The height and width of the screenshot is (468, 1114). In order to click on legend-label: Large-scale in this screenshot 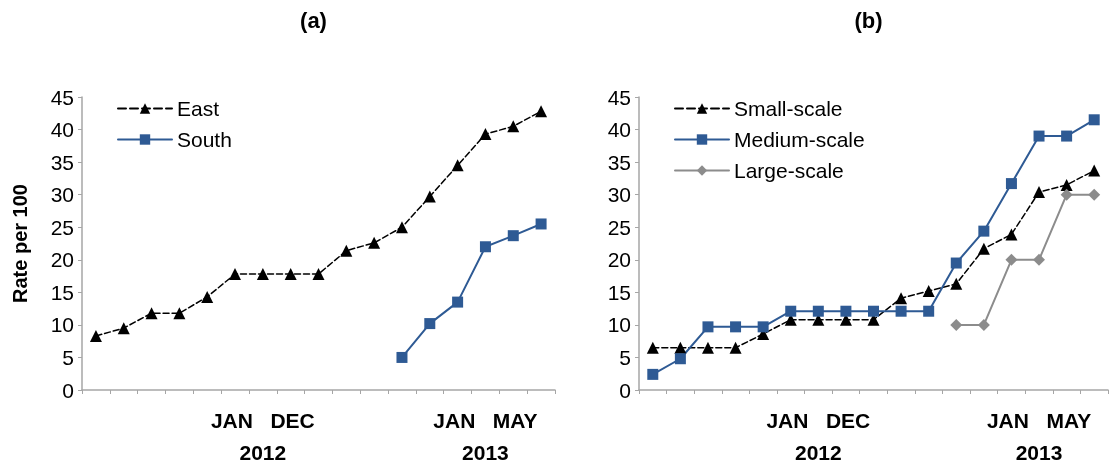, I will do `click(789, 170)`.